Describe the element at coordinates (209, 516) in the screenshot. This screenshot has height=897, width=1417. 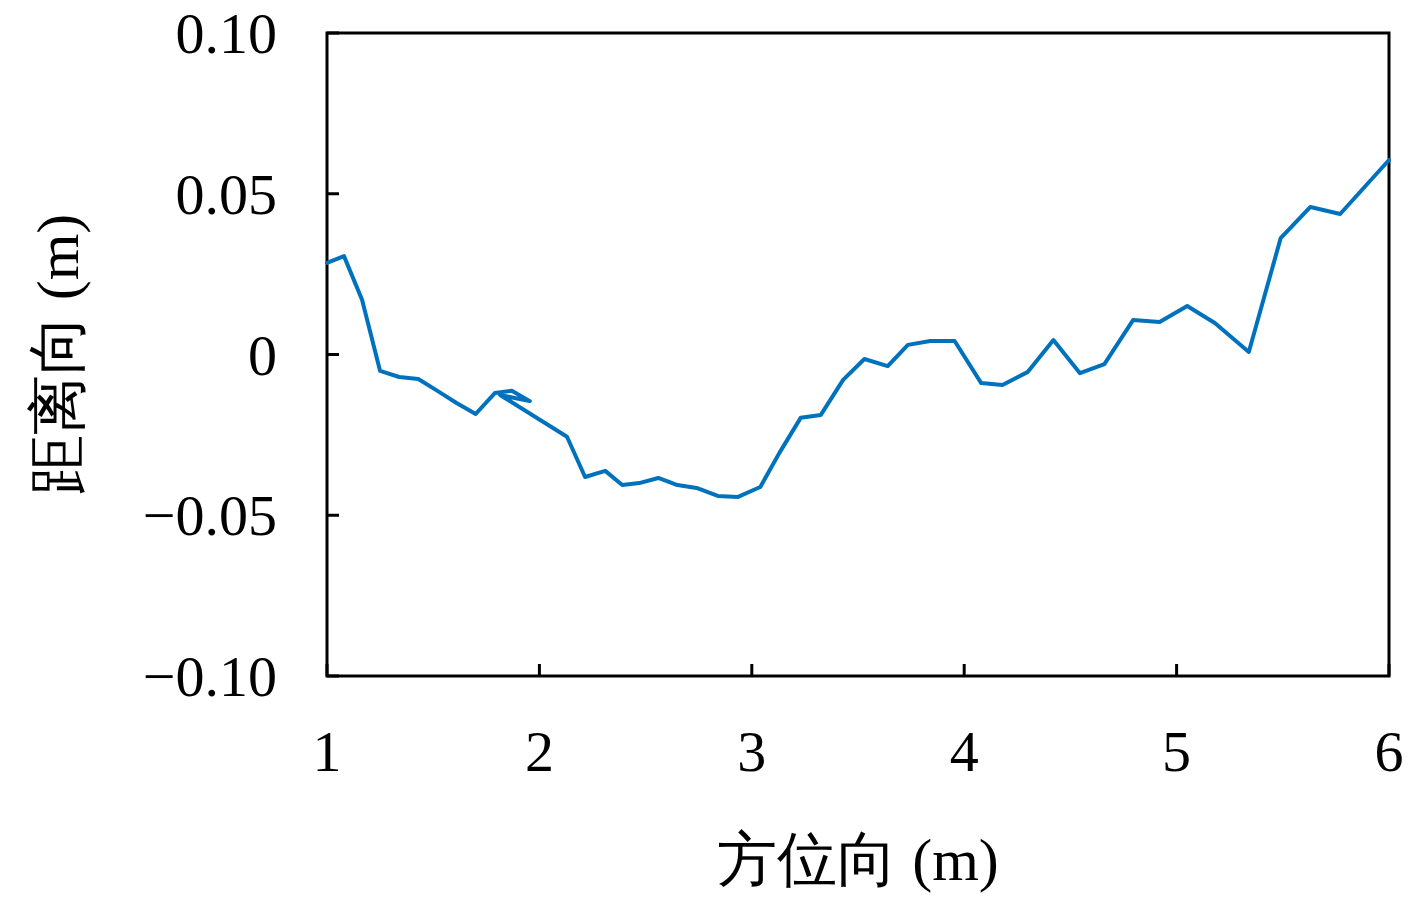
I see `y-tick-label: −0.05` at that location.